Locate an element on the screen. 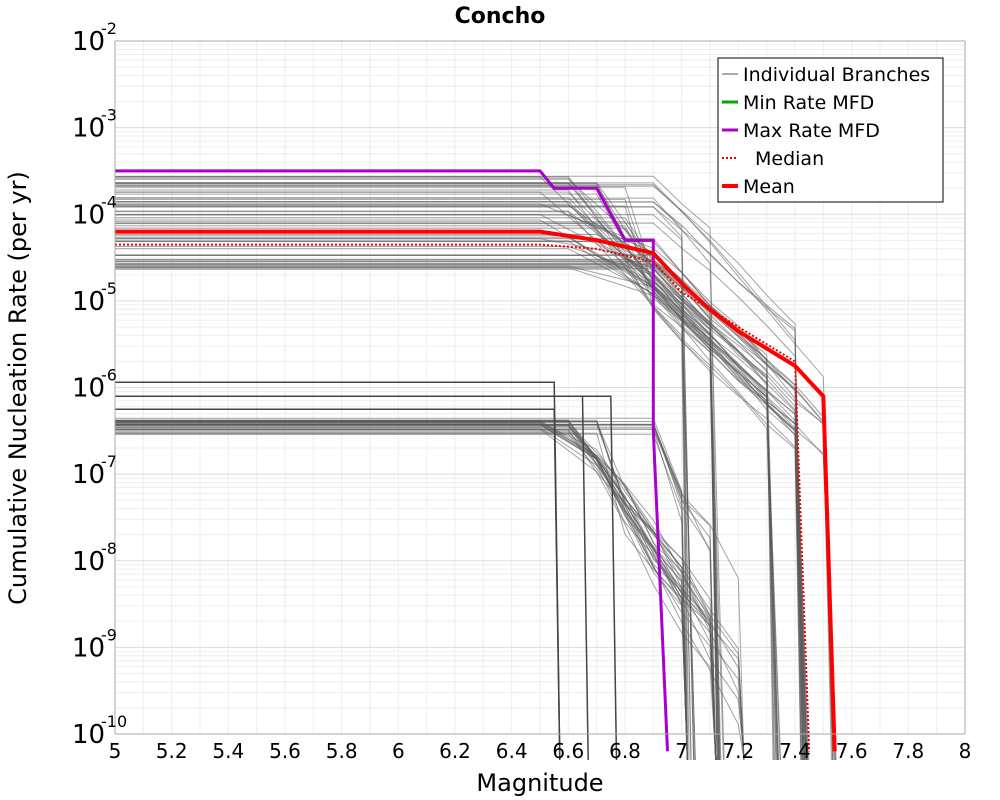  y-tick-exponent: -2 is located at coordinates (109, 28).